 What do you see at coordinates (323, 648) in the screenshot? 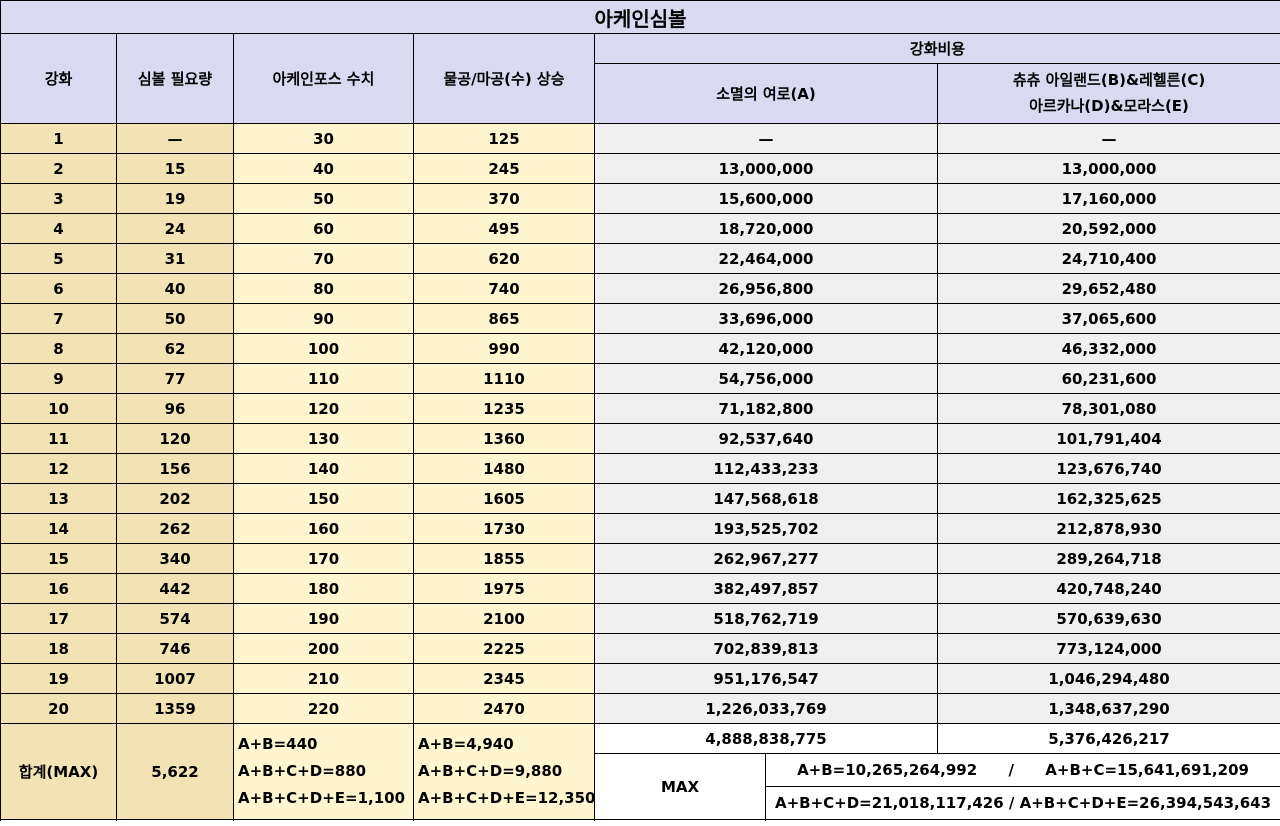
I see `arcane-force-cell: 200` at bounding box center [323, 648].